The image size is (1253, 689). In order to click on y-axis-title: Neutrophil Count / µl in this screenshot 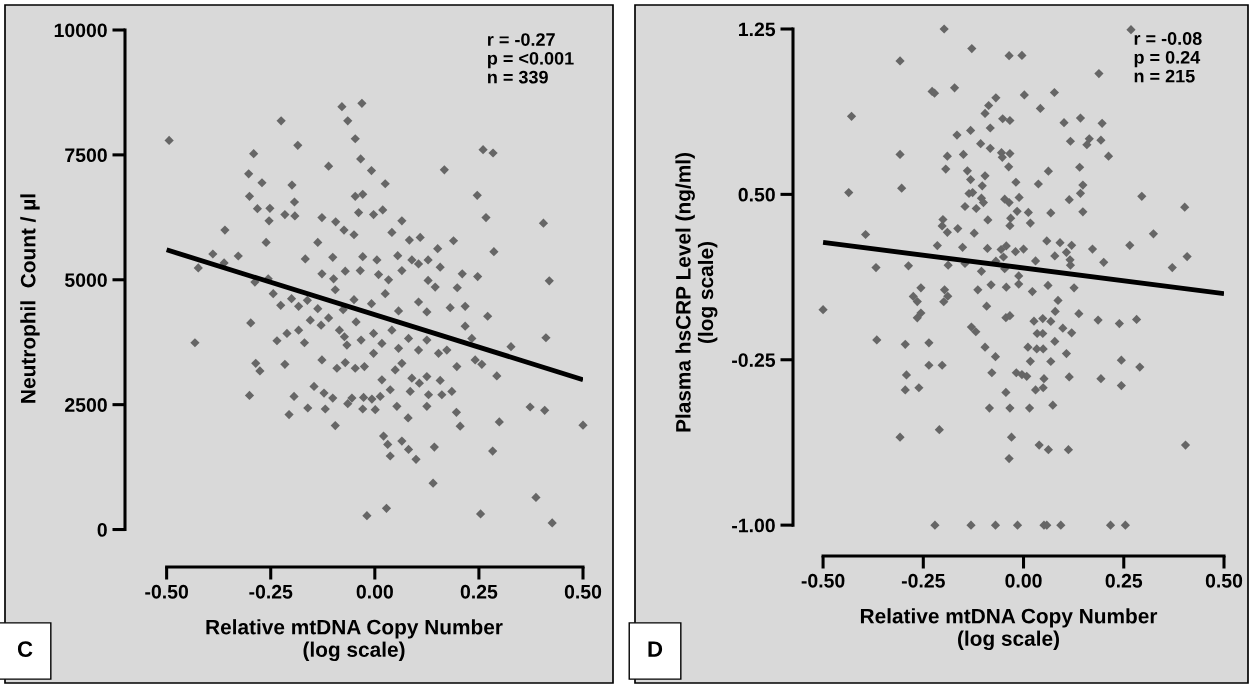, I will do `click(30, 298)`.